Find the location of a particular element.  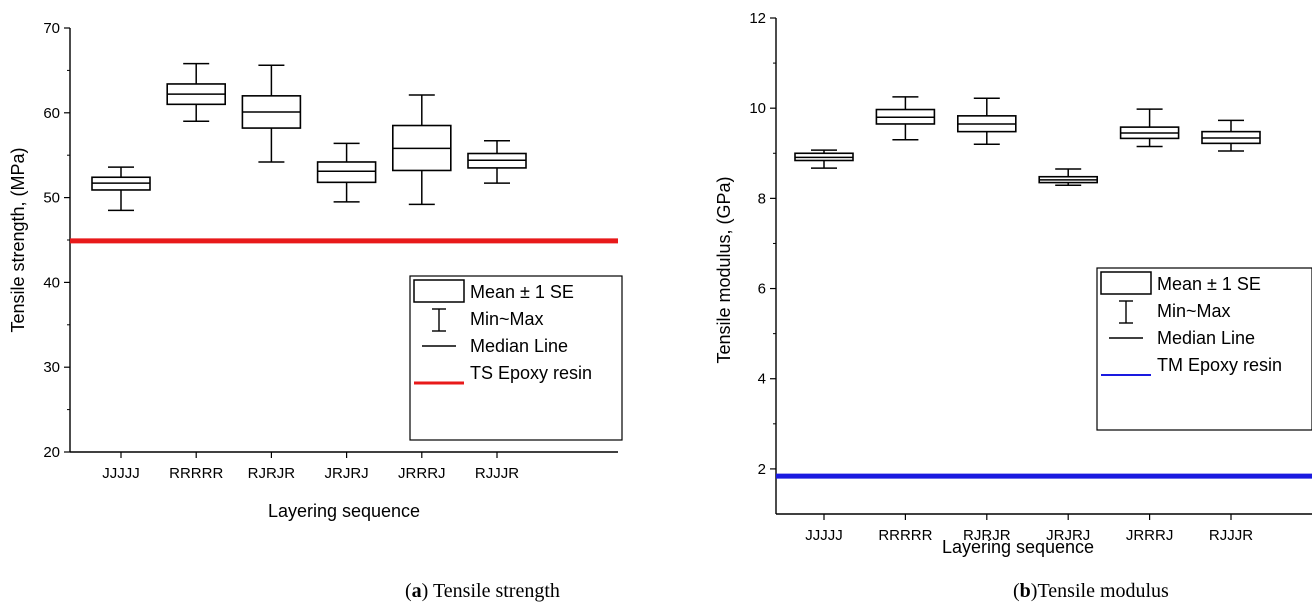

y-tick-label: 2 is located at coordinates (762, 469).